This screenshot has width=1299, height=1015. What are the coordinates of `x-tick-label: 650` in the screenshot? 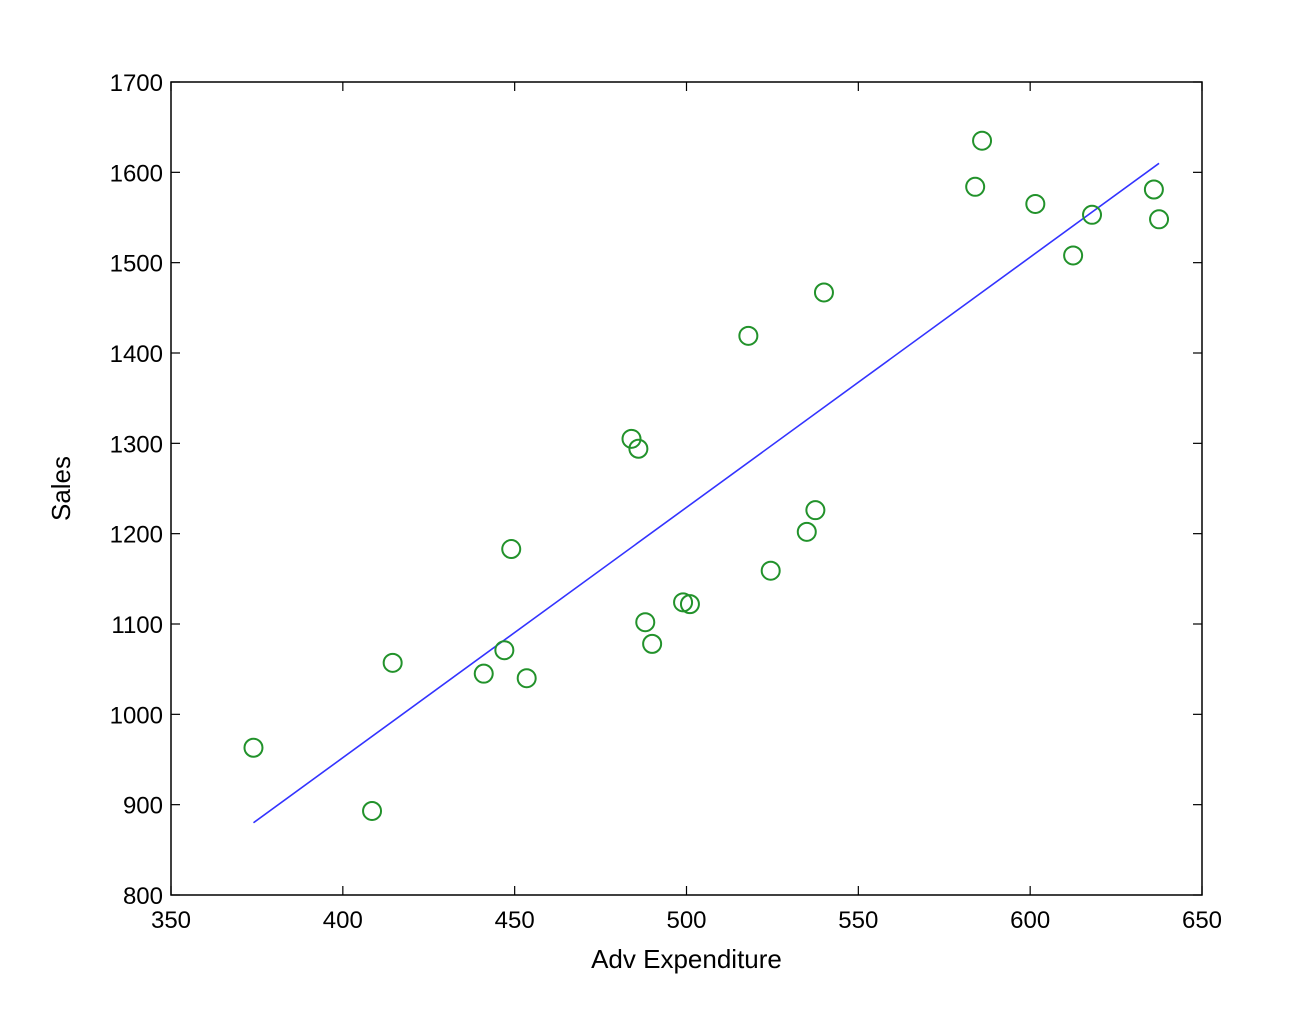 It's located at (1202, 920).